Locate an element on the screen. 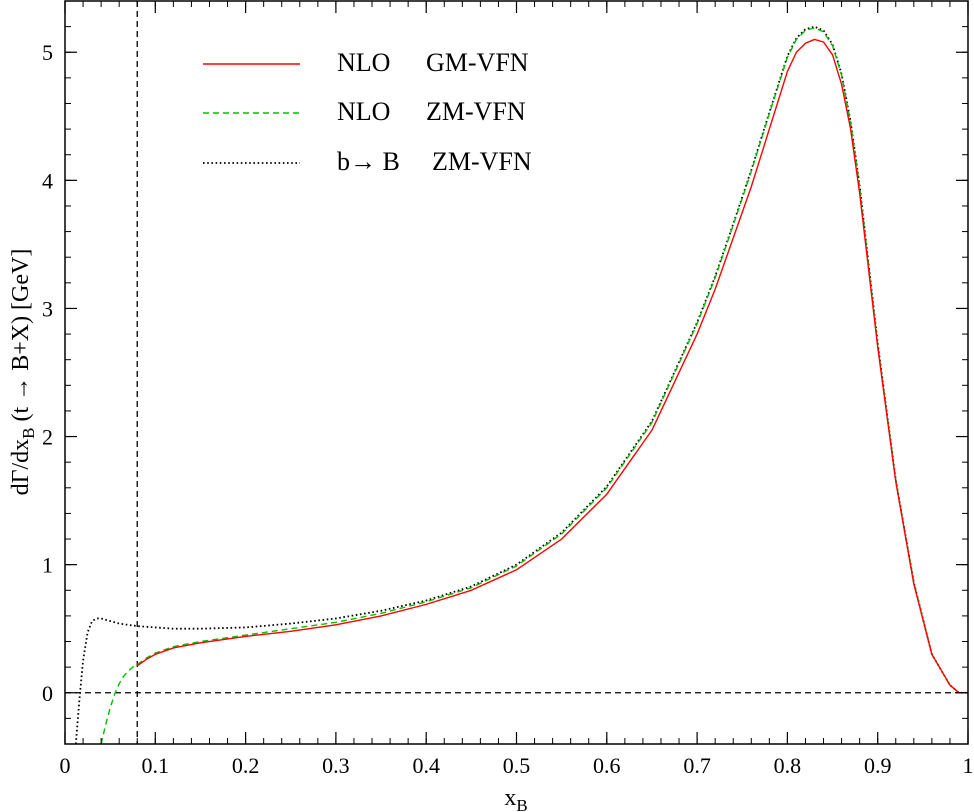  y-axis-title-sub: B is located at coordinates (28, 432).